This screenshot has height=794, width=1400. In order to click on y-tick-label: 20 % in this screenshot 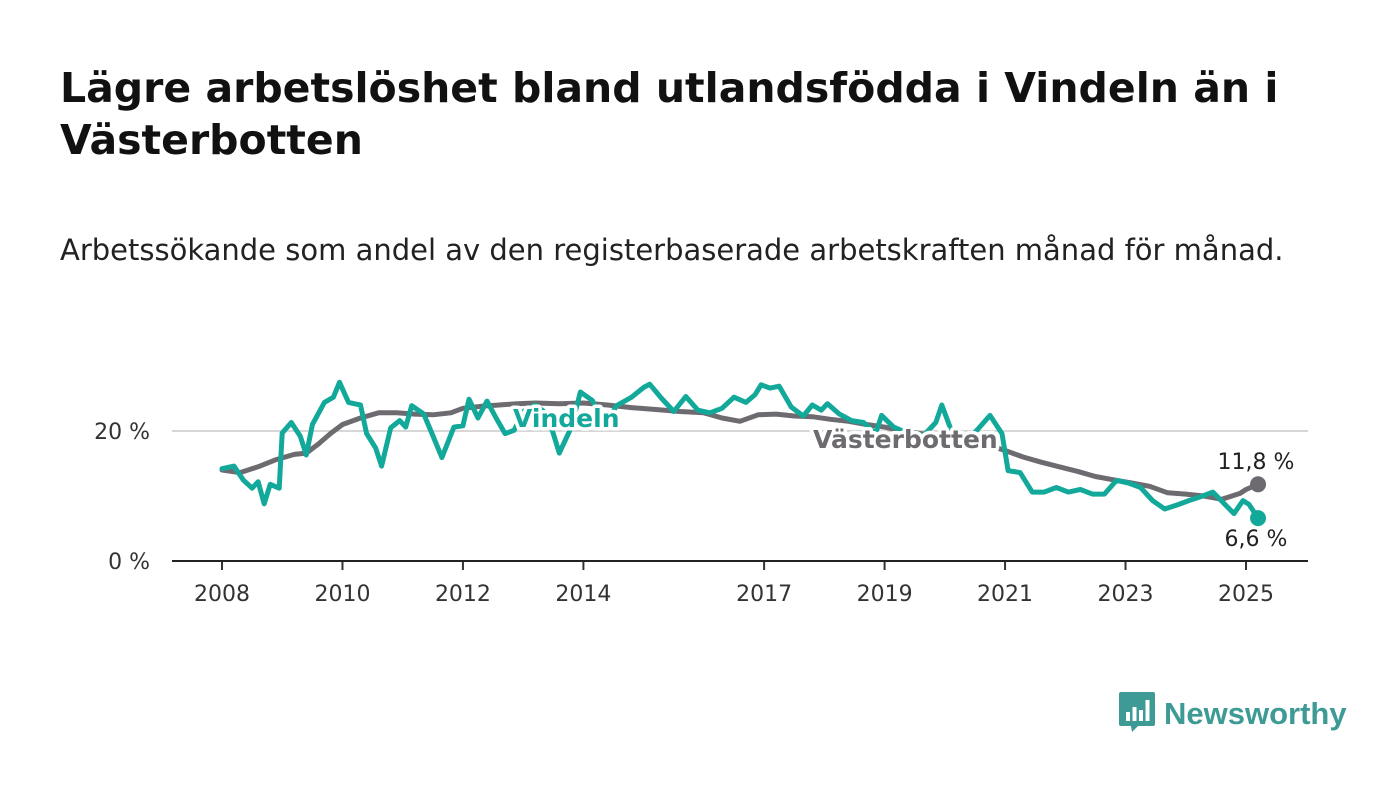, I will do `click(122, 432)`.